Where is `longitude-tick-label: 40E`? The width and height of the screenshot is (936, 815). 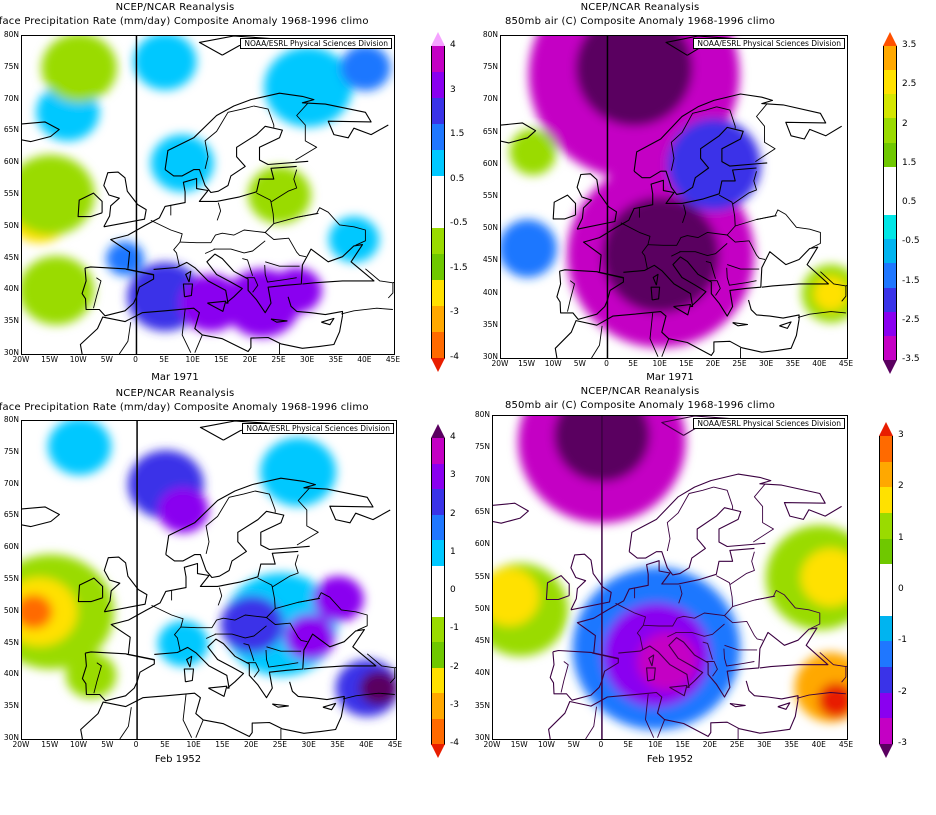
longitude-tick-label: 40E is located at coordinates (364, 359).